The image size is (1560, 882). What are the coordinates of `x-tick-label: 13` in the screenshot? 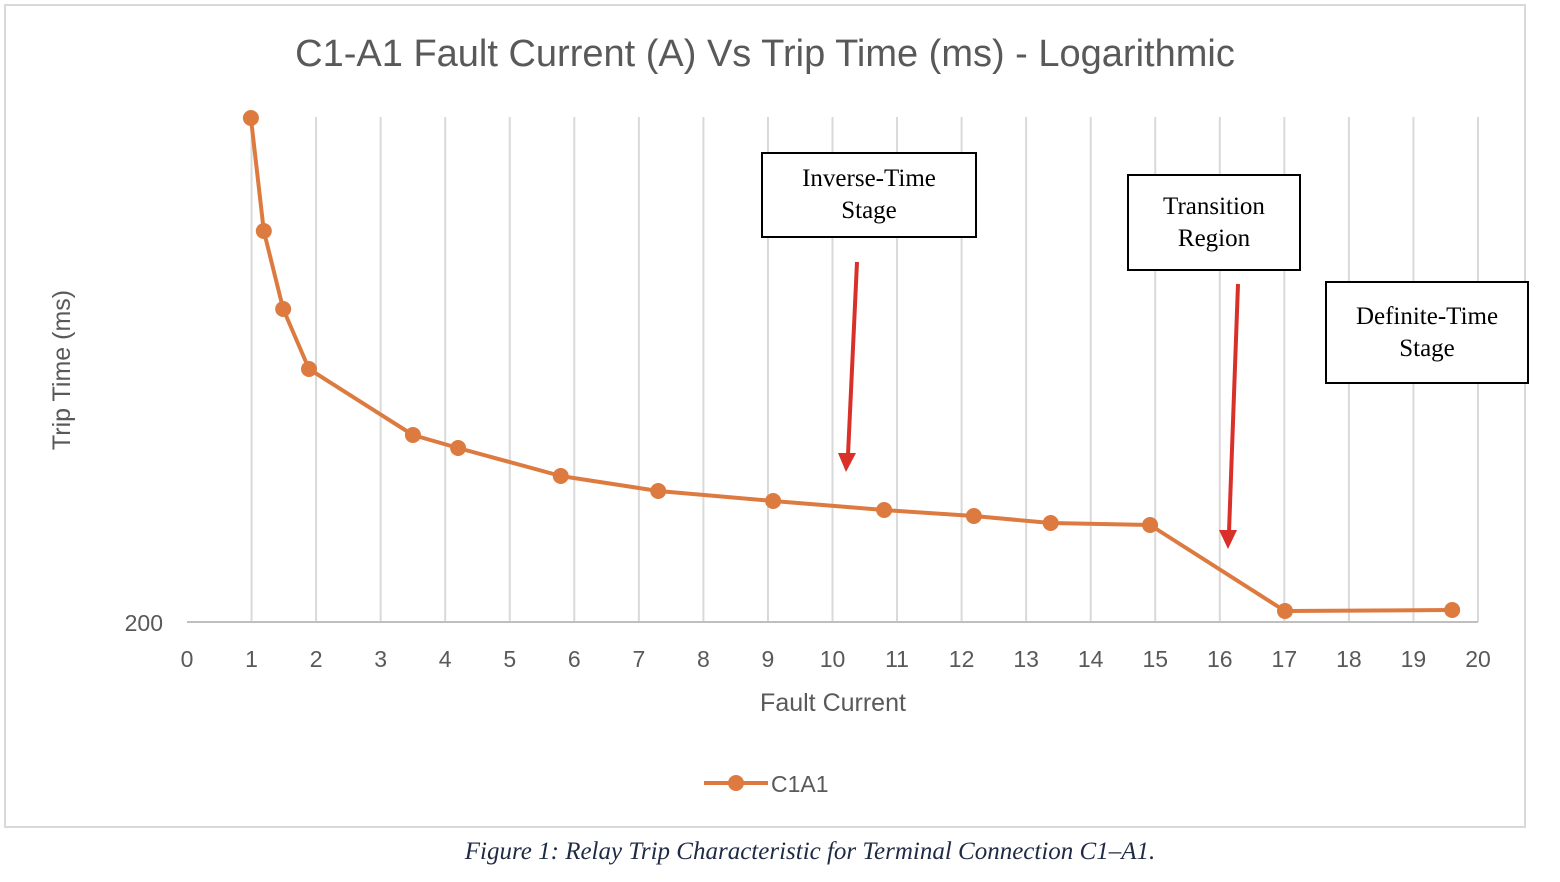 It's located at (1026, 659).